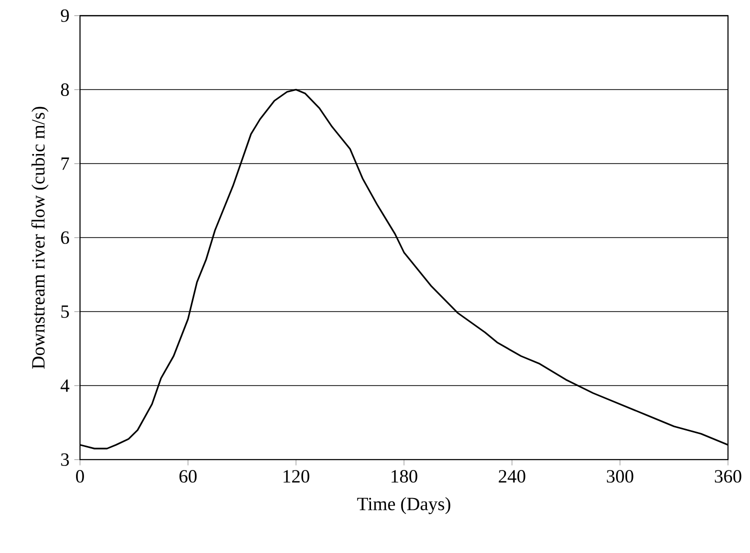 The width and height of the screenshot is (750, 553). What do you see at coordinates (65, 459) in the screenshot?
I see `y-tick-label: 3` at bounding box center [65, 459].